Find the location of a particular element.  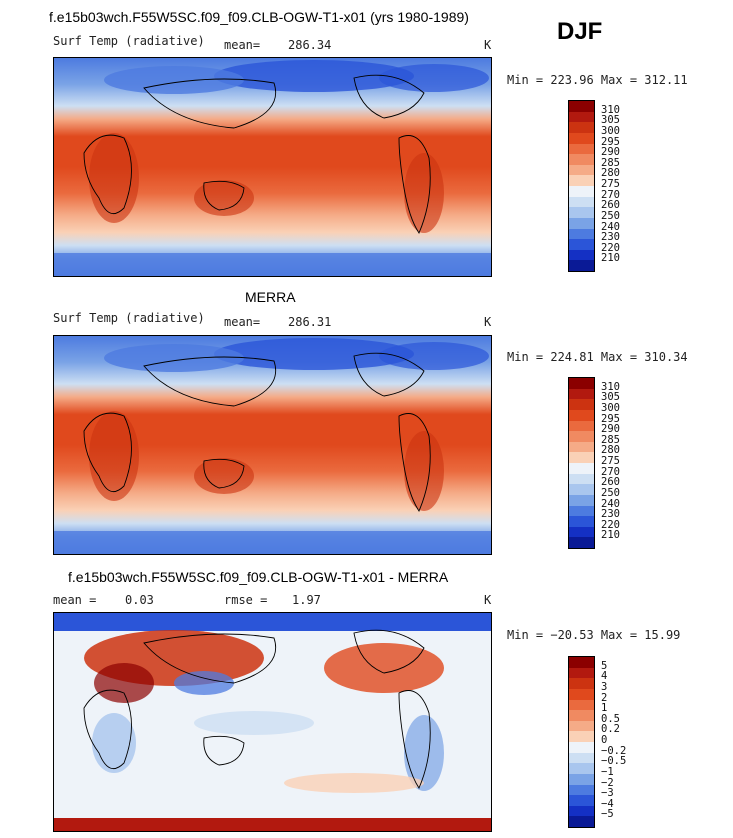

panel-3-mean-label: mean = is located at coordinates (75, 600).